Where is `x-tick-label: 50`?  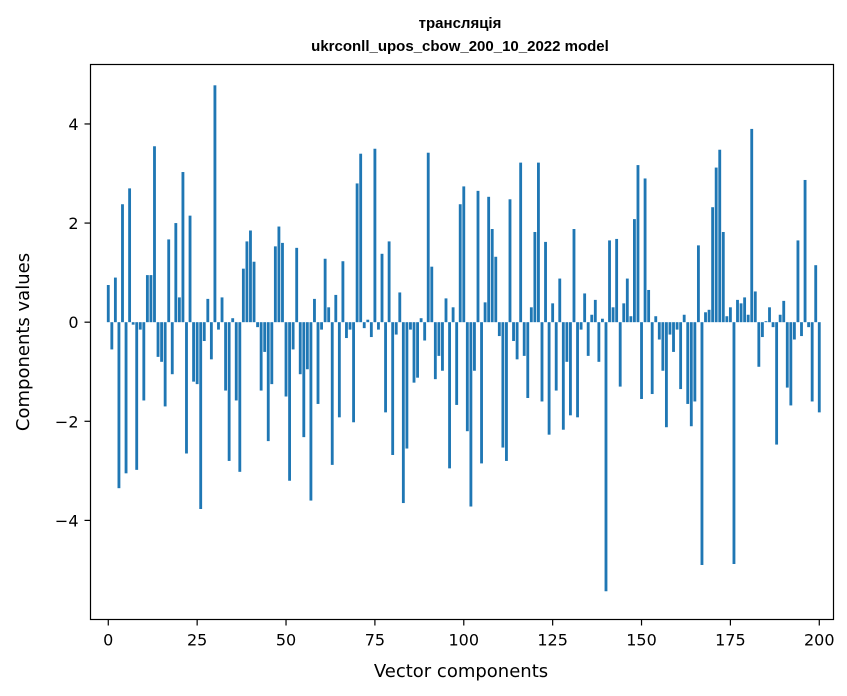 x-tick-label: 50 is located at coordinates (286, 640).